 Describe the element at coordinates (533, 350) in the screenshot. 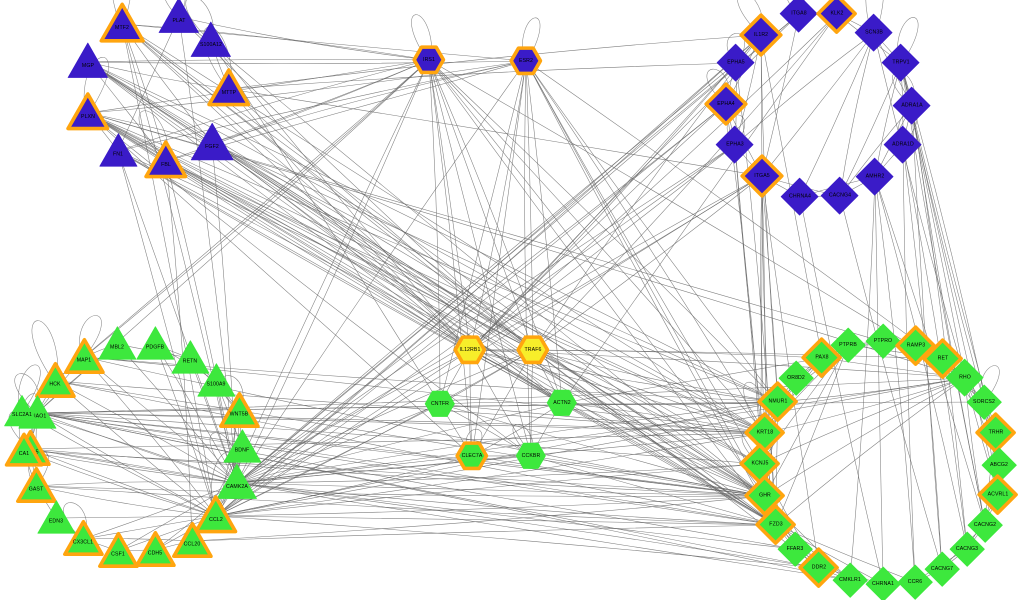

I see `graph-node-hexagon: TRAF6` at that location.